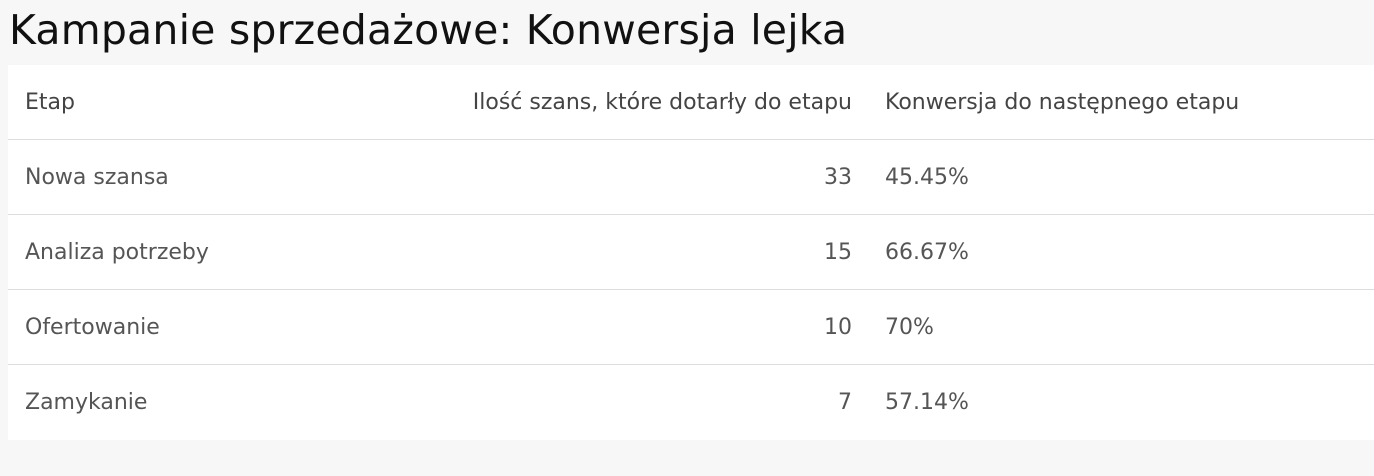  What do you see at coordinates (588, 102) in the screenshot?
I see `header-count: Ilość szans, które dotarły do etapu` at bounding box center [588, 102].